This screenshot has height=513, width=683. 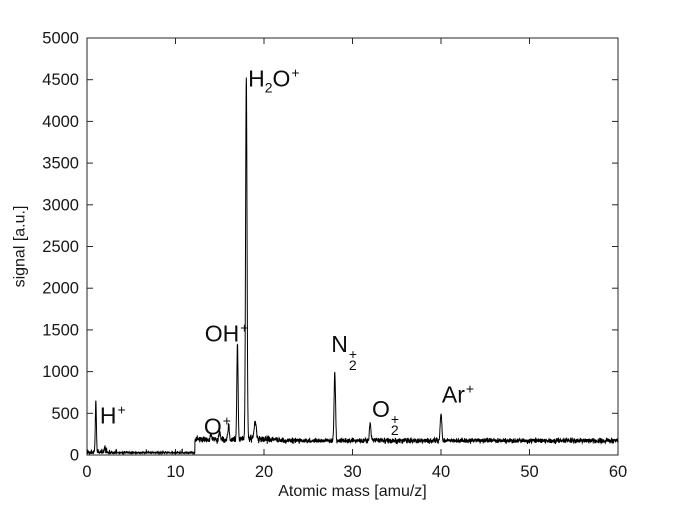 I want to click on y-axis-label: signal [a.u.], so click(x=20, y=246).